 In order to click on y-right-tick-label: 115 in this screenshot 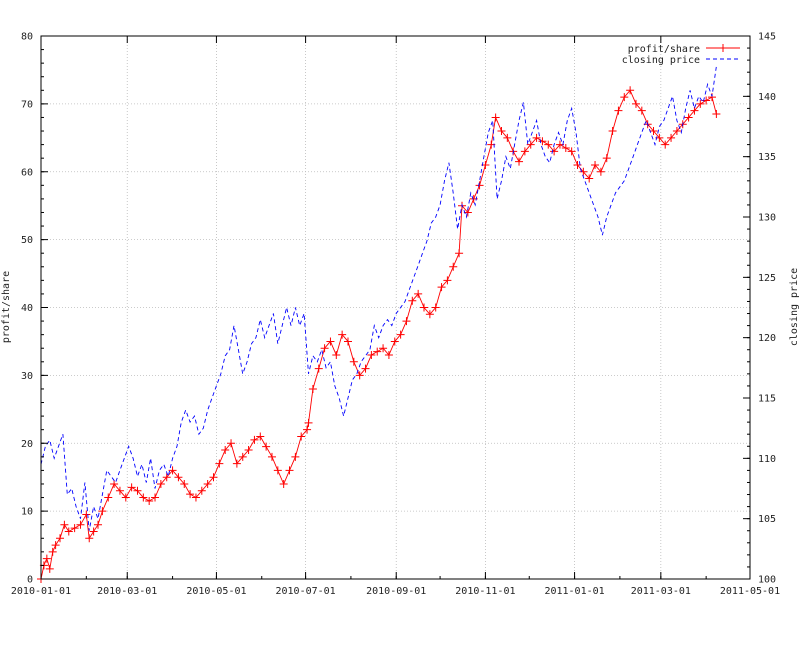, I will do `click(767, 399)`.